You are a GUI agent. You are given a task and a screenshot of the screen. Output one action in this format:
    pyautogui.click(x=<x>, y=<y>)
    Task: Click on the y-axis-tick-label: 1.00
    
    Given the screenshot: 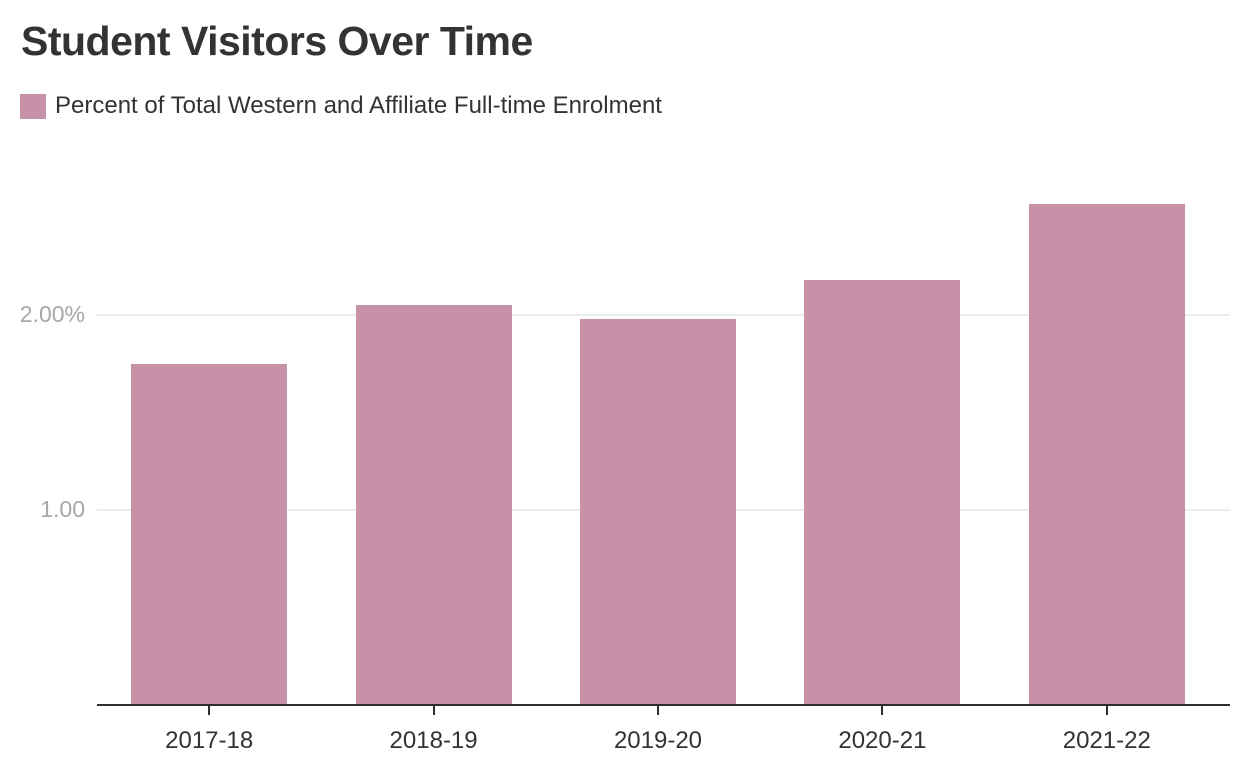 What is the action you would take?
    pyautogui.click(x=62, y=509)
    